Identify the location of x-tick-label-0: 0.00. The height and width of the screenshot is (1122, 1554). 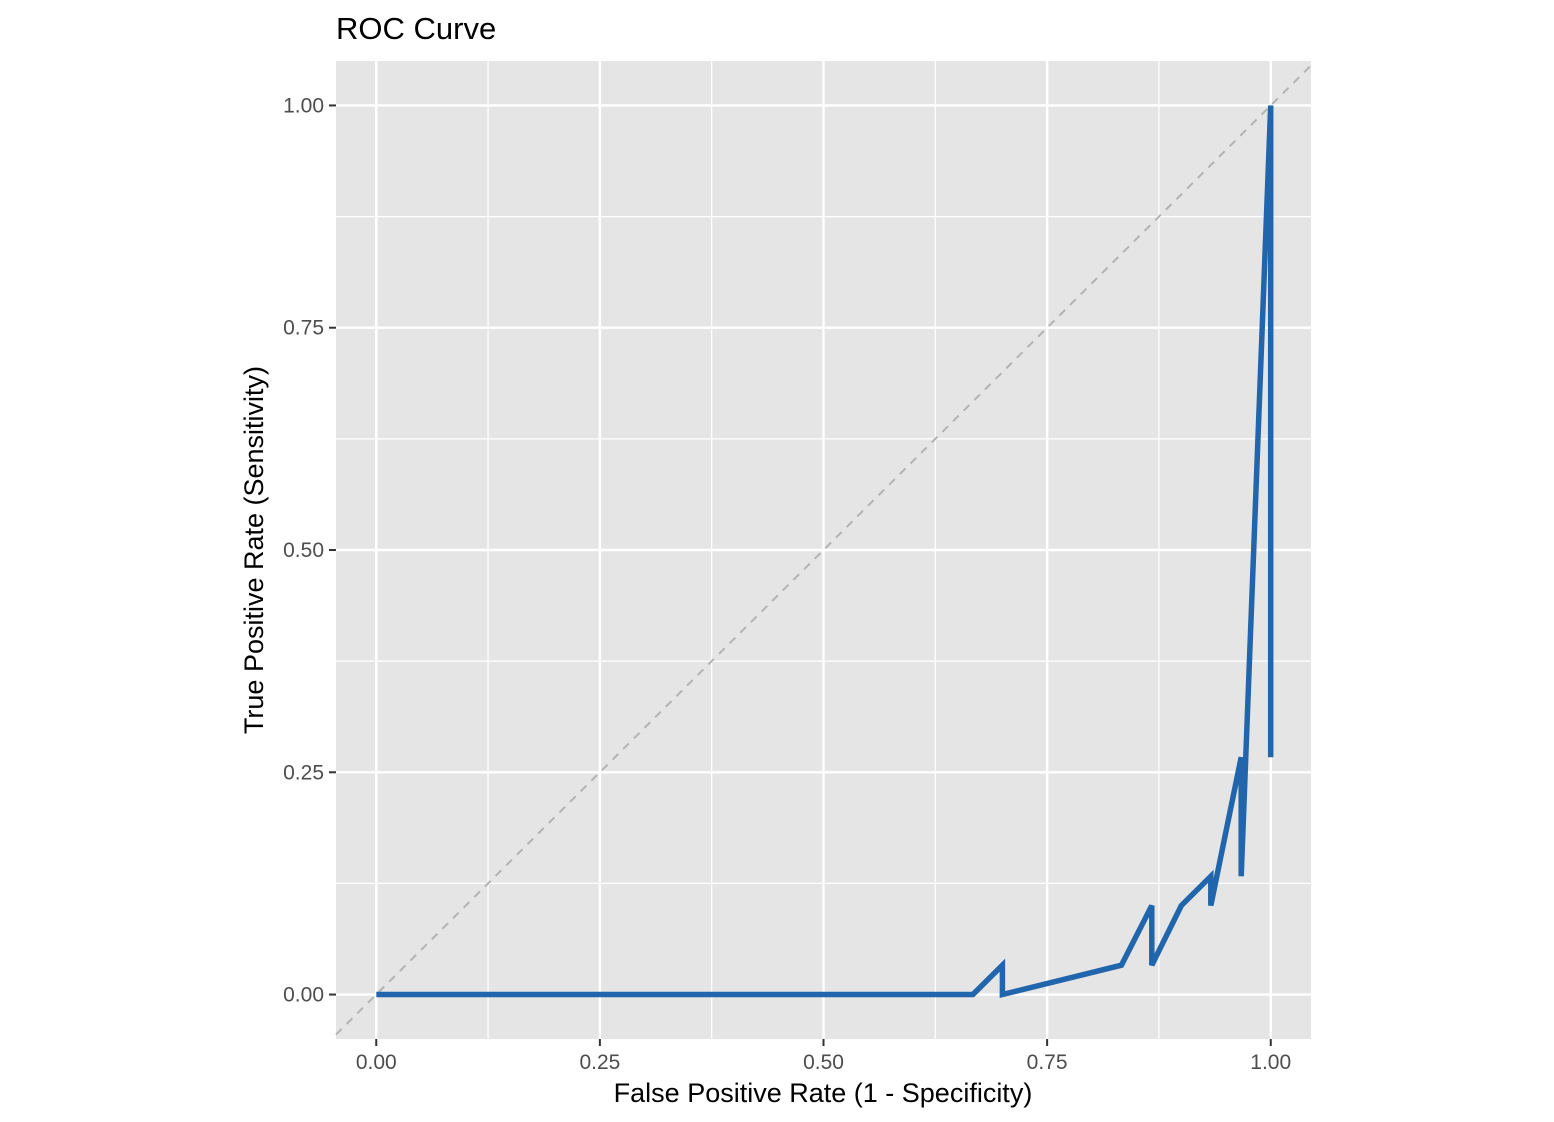
(376, 1062).